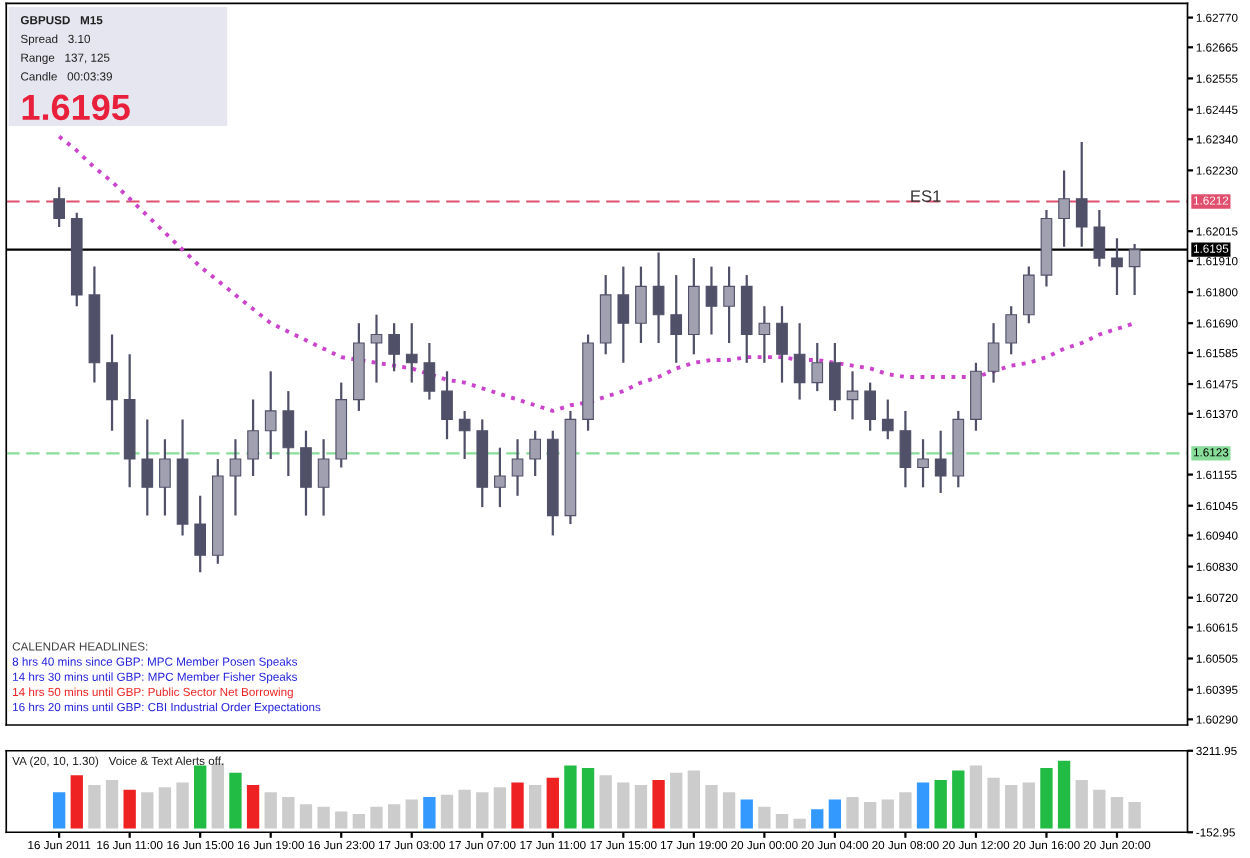 The width and height of the screenshot is (1250, 858). What do you see at coordinates (926, 196) in the screenshot?
I see `annotation: ES1` at bounding box center [926, 196].